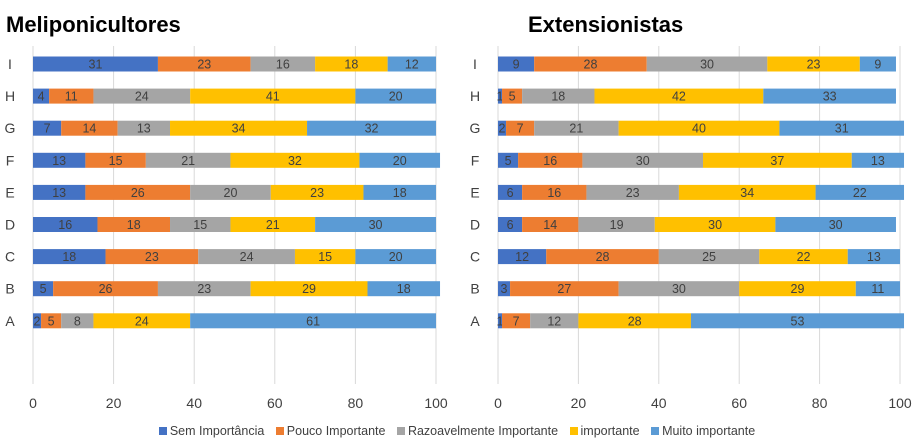 The width and height of the screenshot is (914, 444). I want to click on legend-label: Pouco Importante, so click(336, 431).